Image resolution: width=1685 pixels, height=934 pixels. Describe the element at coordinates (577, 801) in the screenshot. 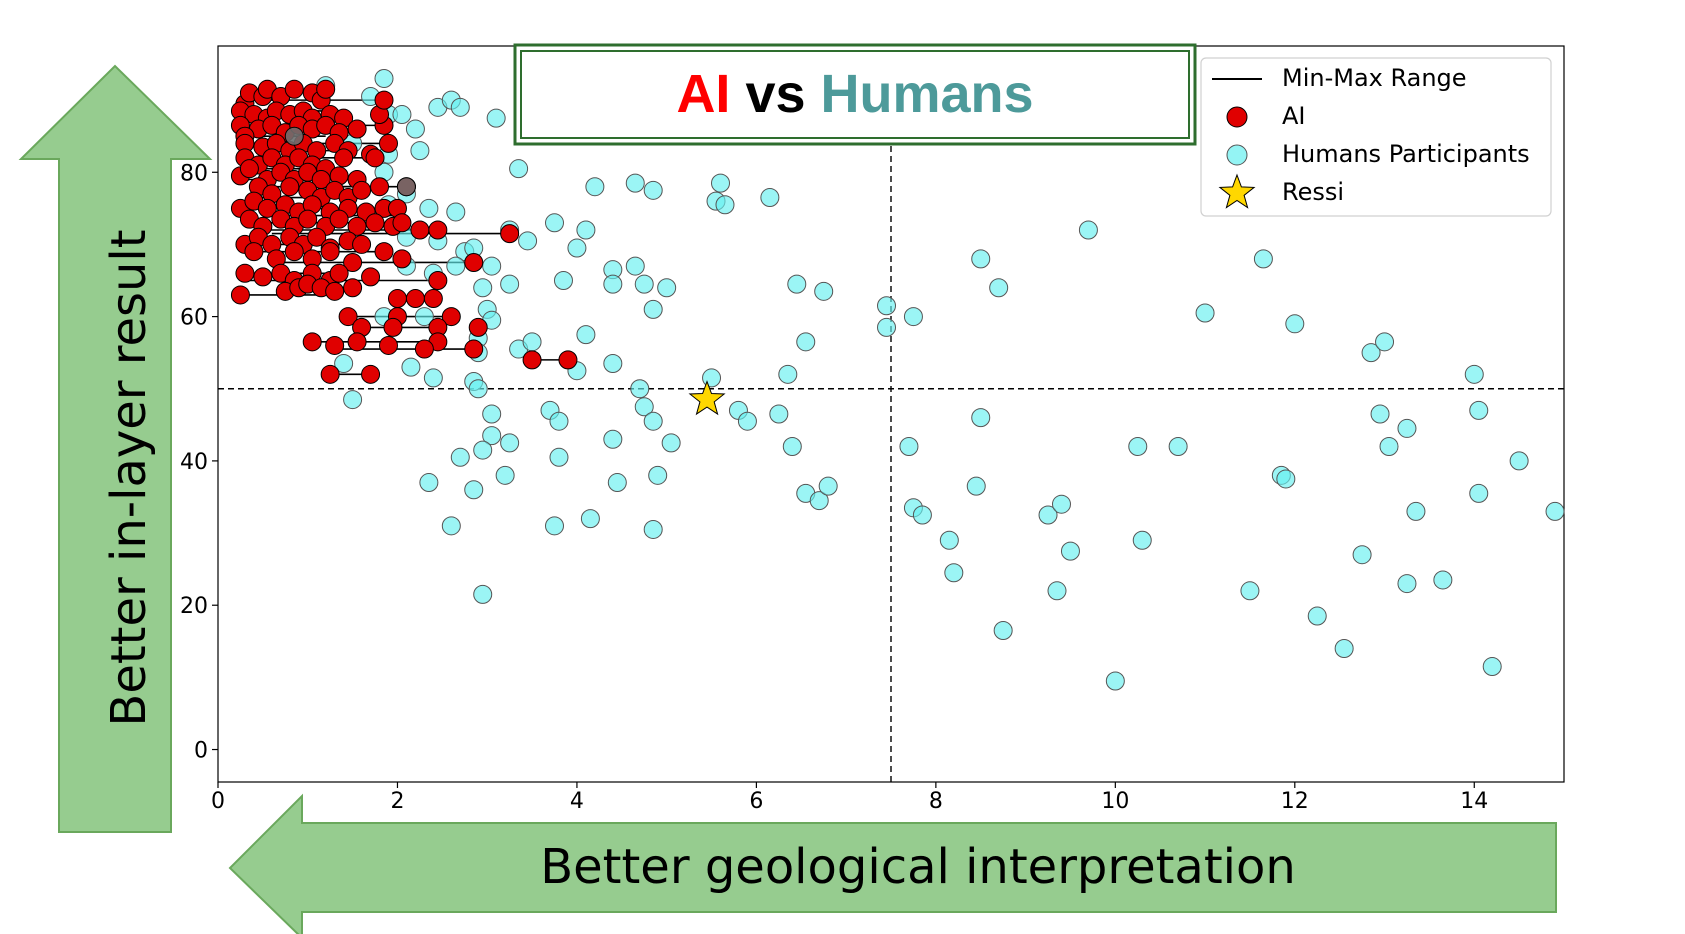

I see `x-tick-label: 4` at that location.